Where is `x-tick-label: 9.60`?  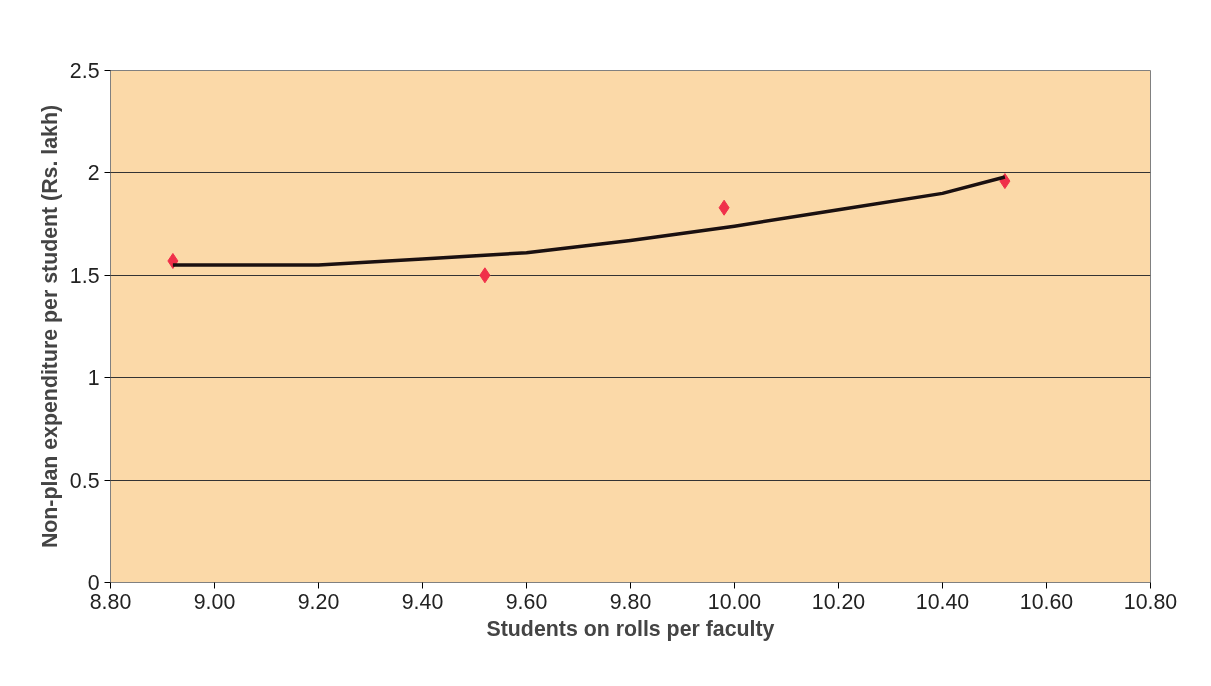
x-tick-label: 9.60 is located at coordinates (526, 601).